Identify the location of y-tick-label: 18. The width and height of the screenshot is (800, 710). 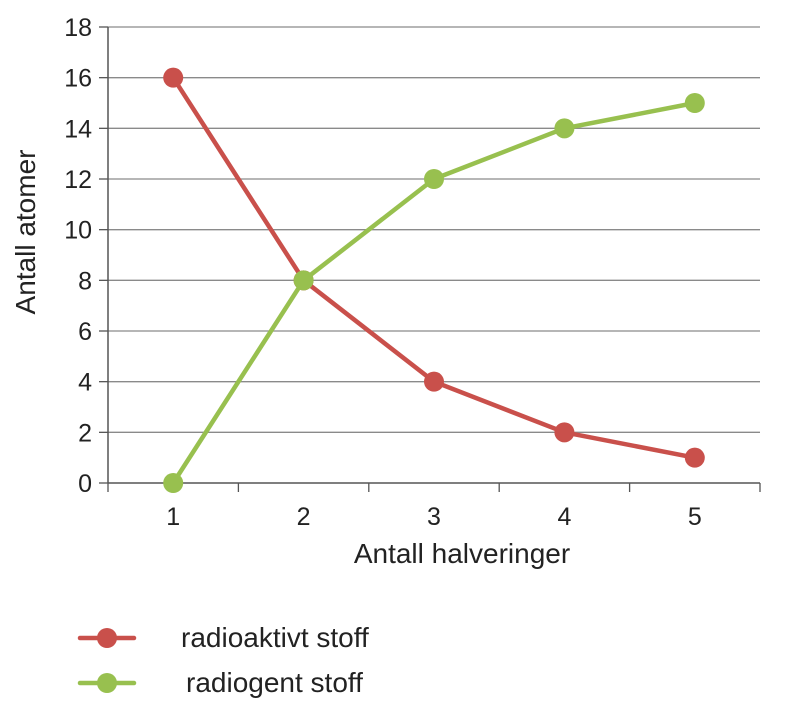
(78, 28).